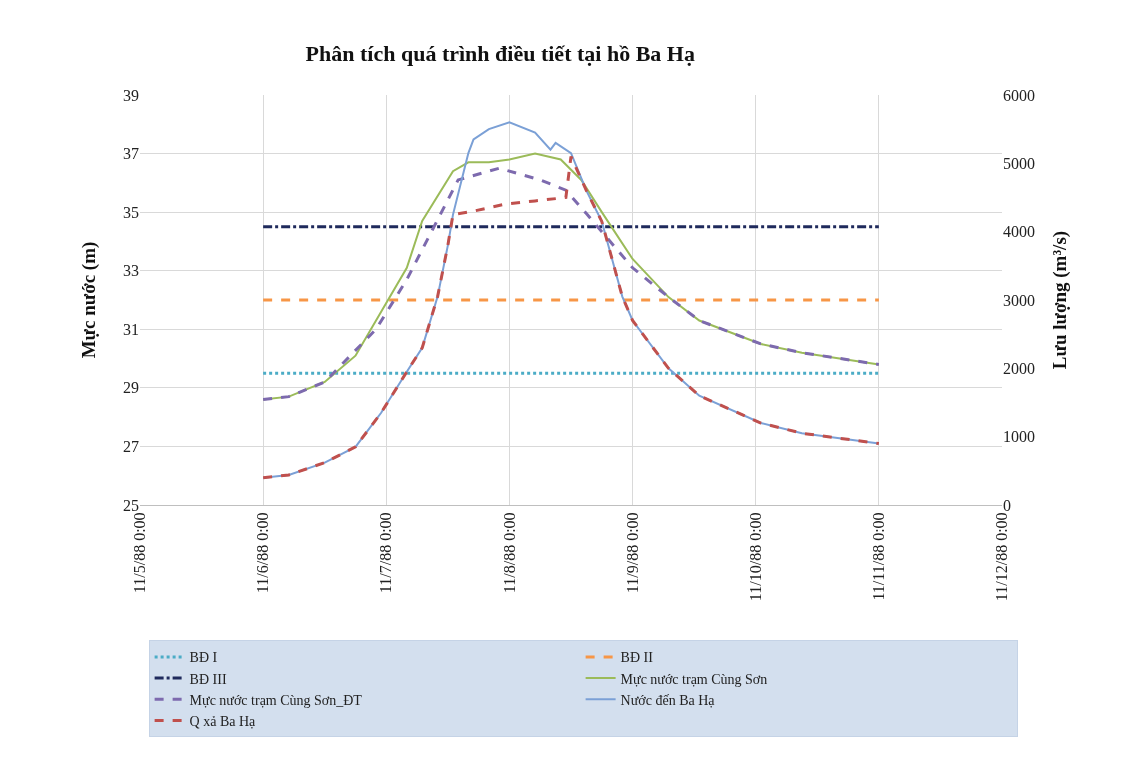  What do you see at coordinates (208, 679) in the screenshot?
I see `legend-label: BĐ III` at bounding box center [208, 679].